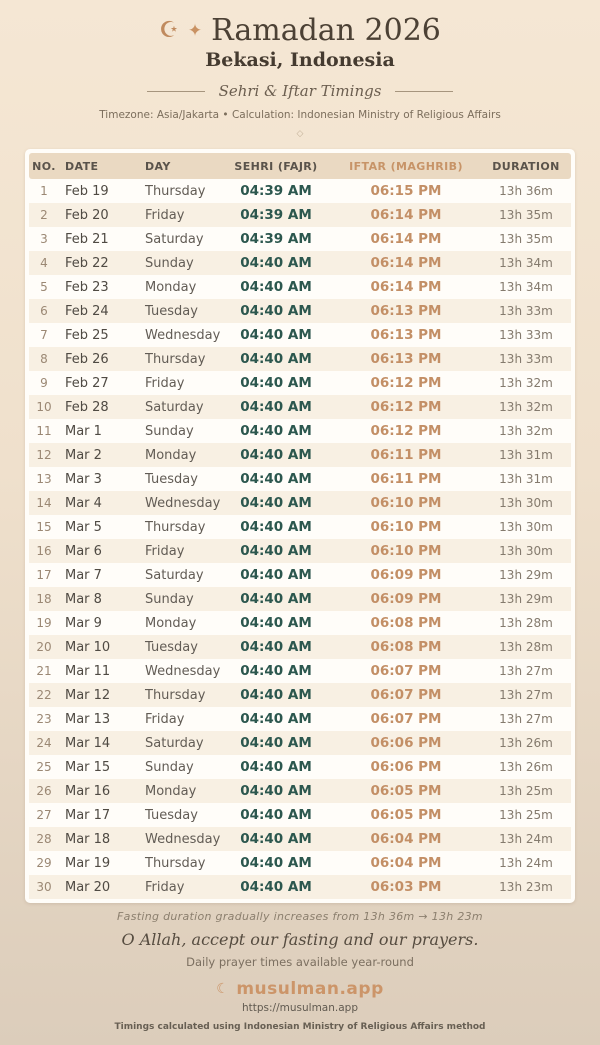 This screenshot has height=1045, width=600. I want to click on row-number: 14, so click(44, 503).